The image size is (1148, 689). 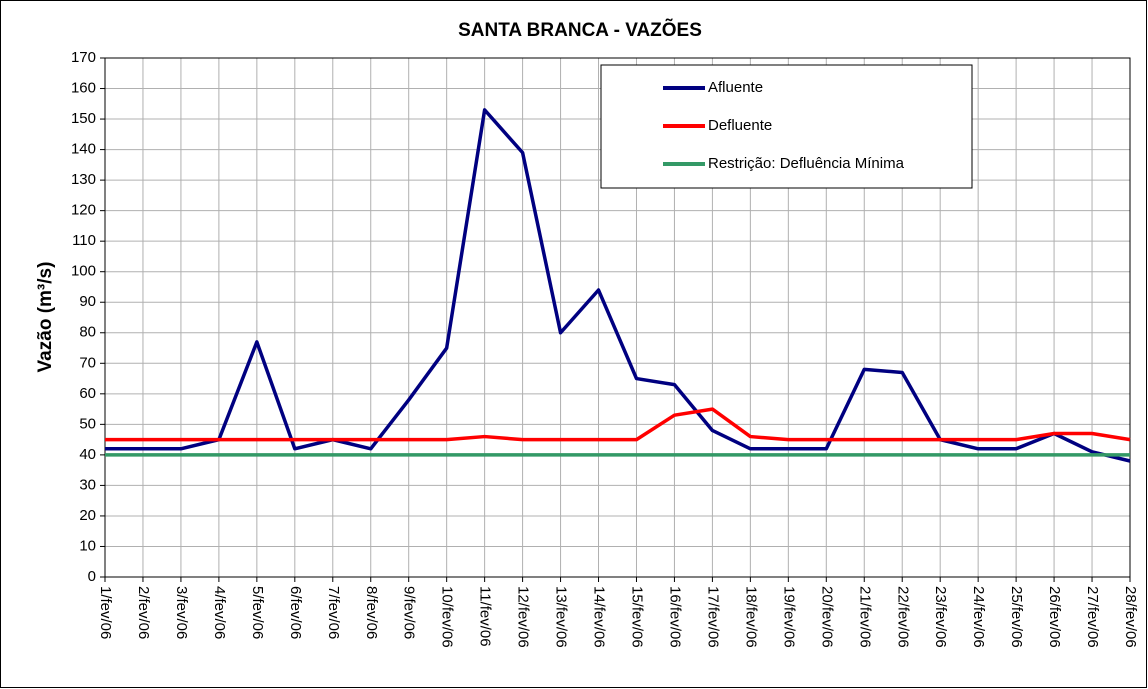 What do you see at coordinates (674, 617) in the screenshot?
I see `x-tick-label: 16/fev/06` at bounding box center [674, 617].